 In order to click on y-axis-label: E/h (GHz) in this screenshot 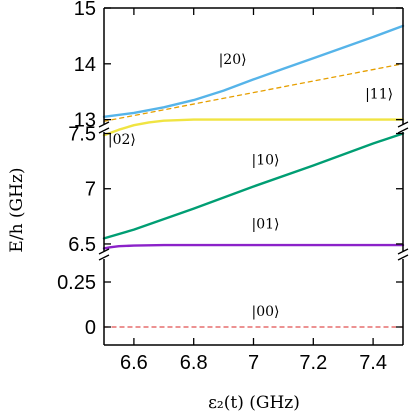, I will do `click(17, 209)`.